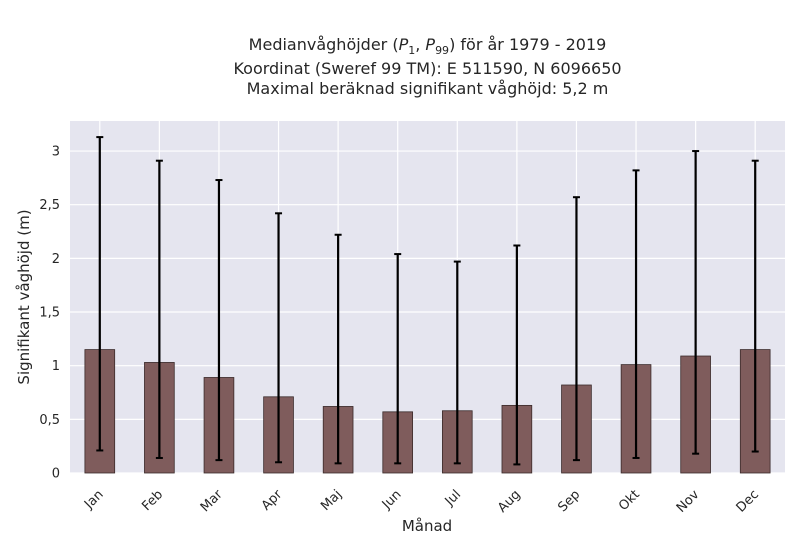  I want to click on x-tick-label: Jan, so click(93, 499).